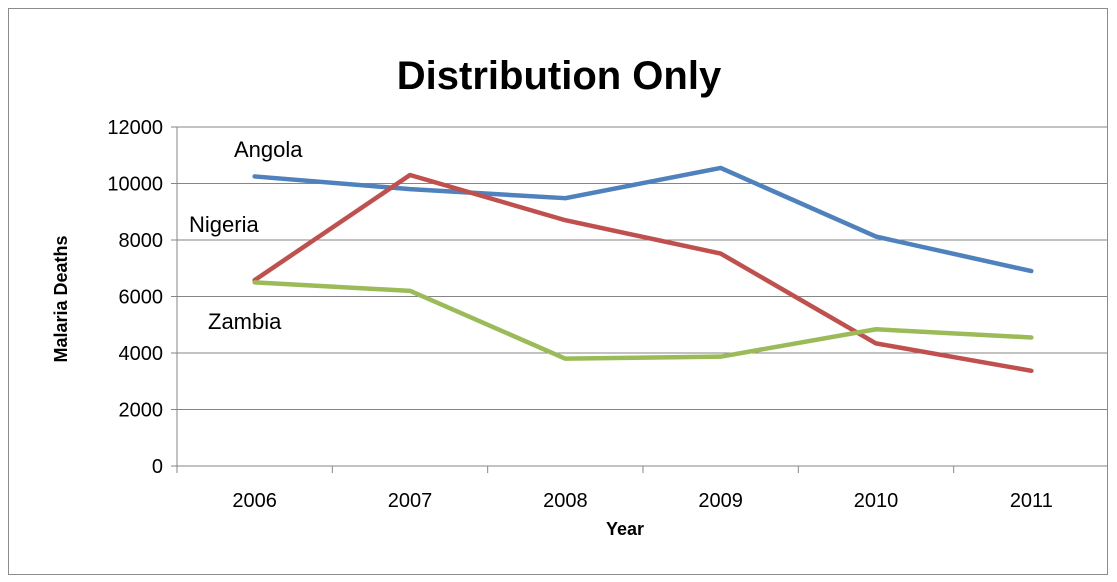 The width and height of the screenshot is (1117, 582). Describe the element at coordinates (643, 219) in the screenshot. I see `series-line-angola` at that location.